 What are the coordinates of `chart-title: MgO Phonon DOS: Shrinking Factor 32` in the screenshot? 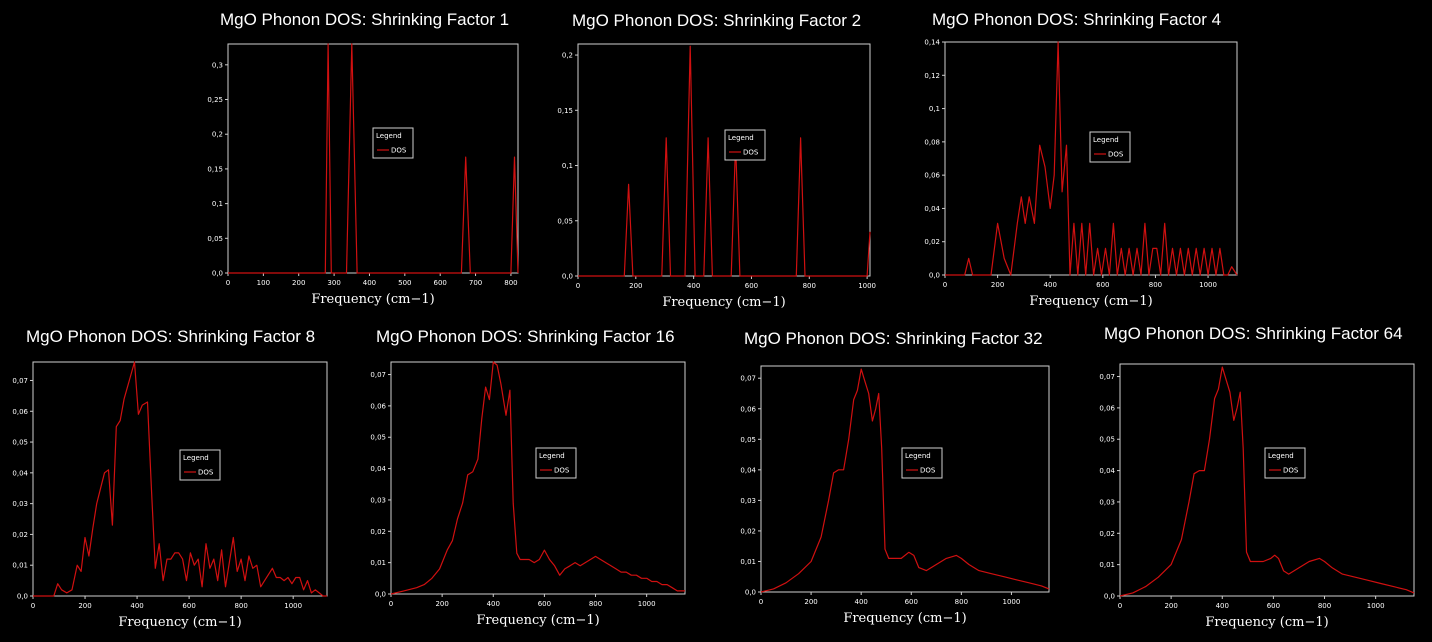 It's located at (893, 338).